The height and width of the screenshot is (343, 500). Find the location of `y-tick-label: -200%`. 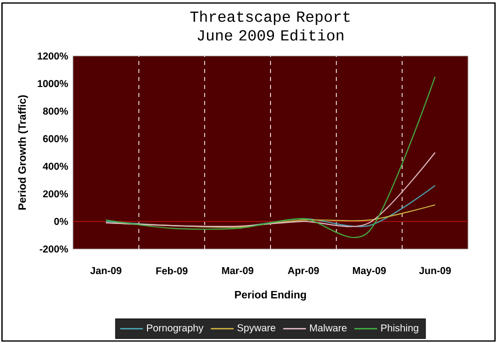

y-tick-label: -200% is located at coordinates (54, 249).